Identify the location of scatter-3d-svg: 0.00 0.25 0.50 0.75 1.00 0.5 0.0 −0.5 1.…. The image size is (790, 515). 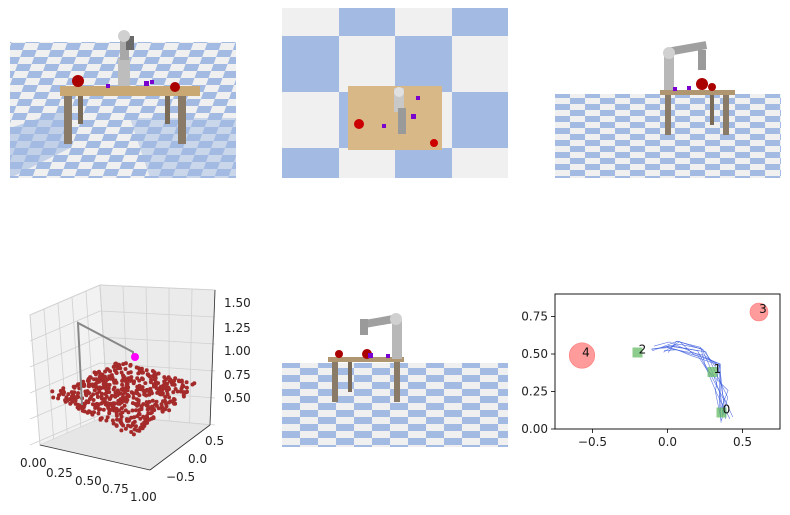
(135, 394).